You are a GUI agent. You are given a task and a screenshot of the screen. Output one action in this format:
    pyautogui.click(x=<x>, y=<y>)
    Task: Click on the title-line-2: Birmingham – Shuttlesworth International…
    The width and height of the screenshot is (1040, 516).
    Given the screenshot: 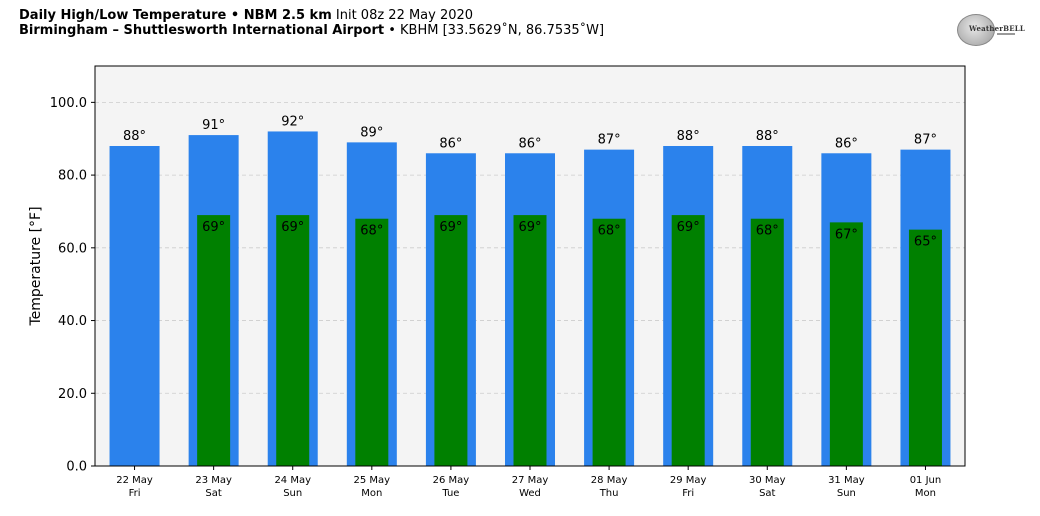 What is the action you would take?
    pyautogui.click(x=311, y=30)
    